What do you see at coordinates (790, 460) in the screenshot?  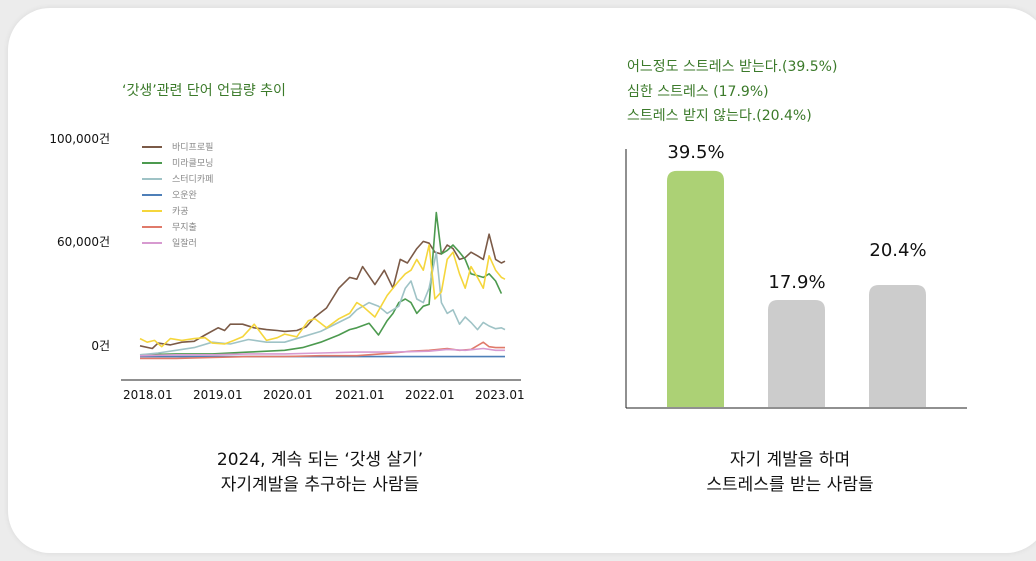 I see `right-caption-line1: 자기 계발을 하며` at bounding box center [790, 460].